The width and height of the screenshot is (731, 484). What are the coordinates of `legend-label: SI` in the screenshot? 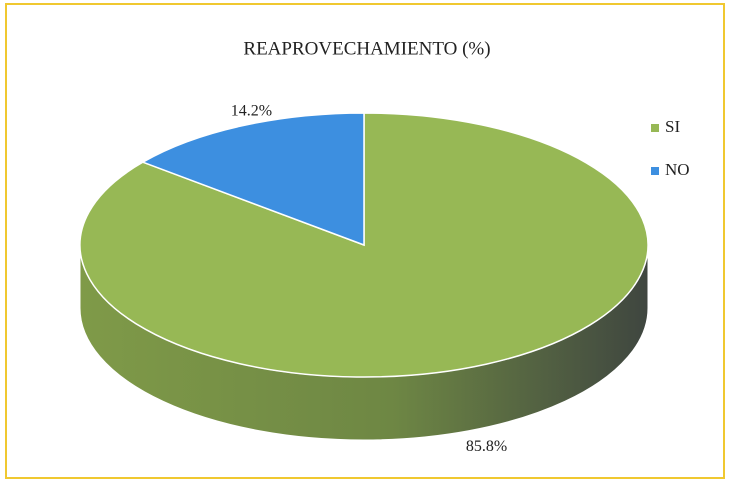 It's located at (672, 126).